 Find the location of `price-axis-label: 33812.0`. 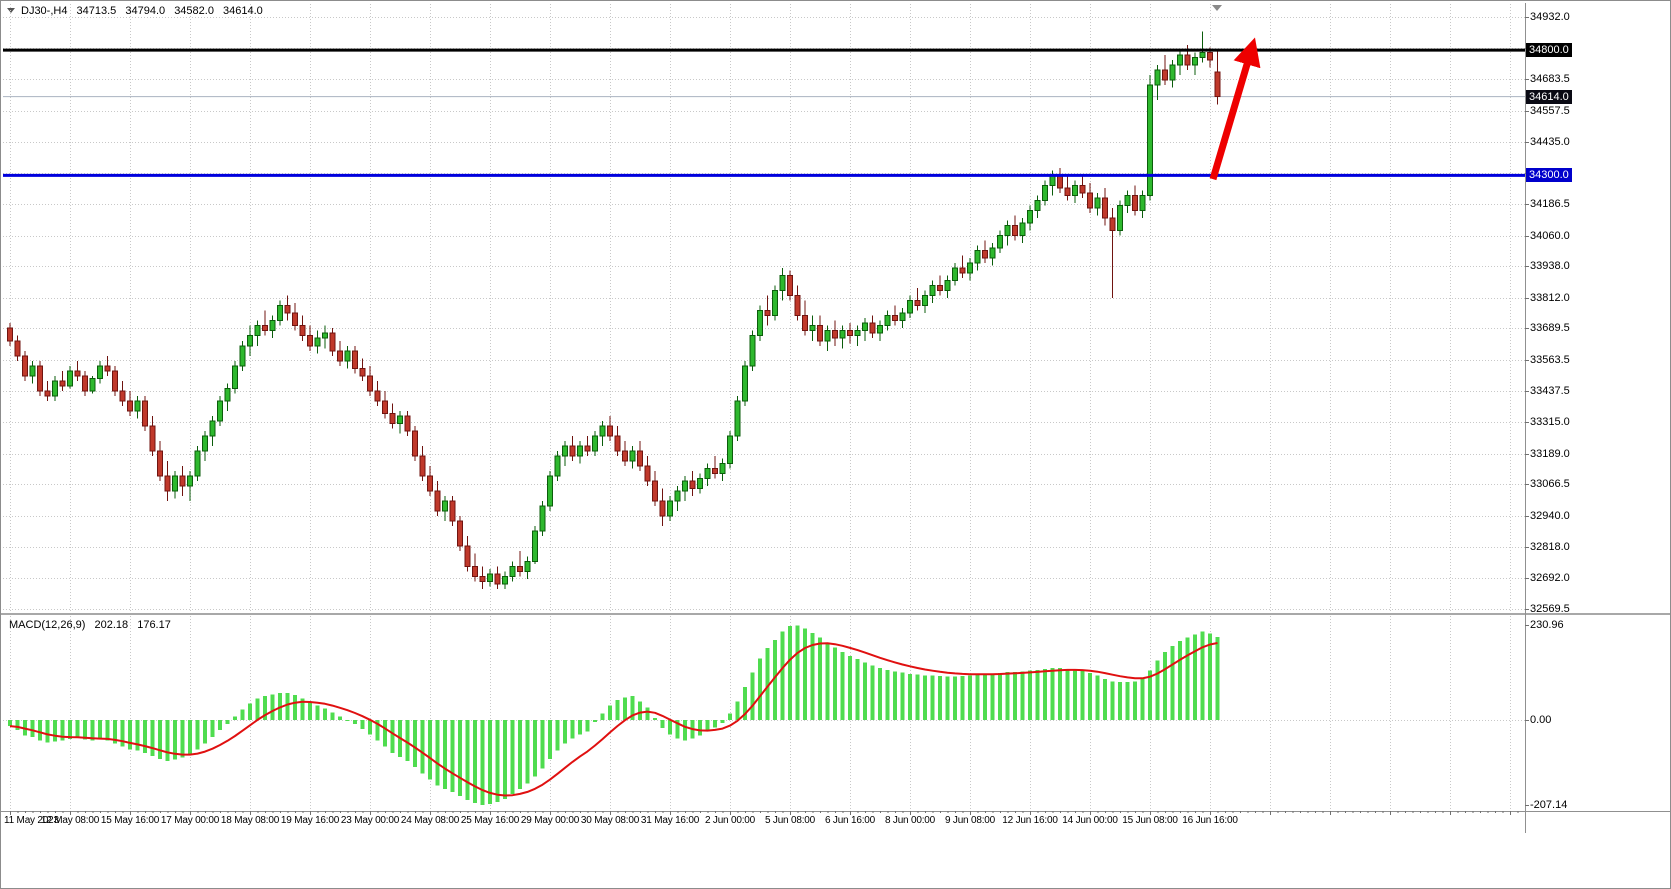

price-axis-label: 33812.0 is located at coordinates (1550, 297).